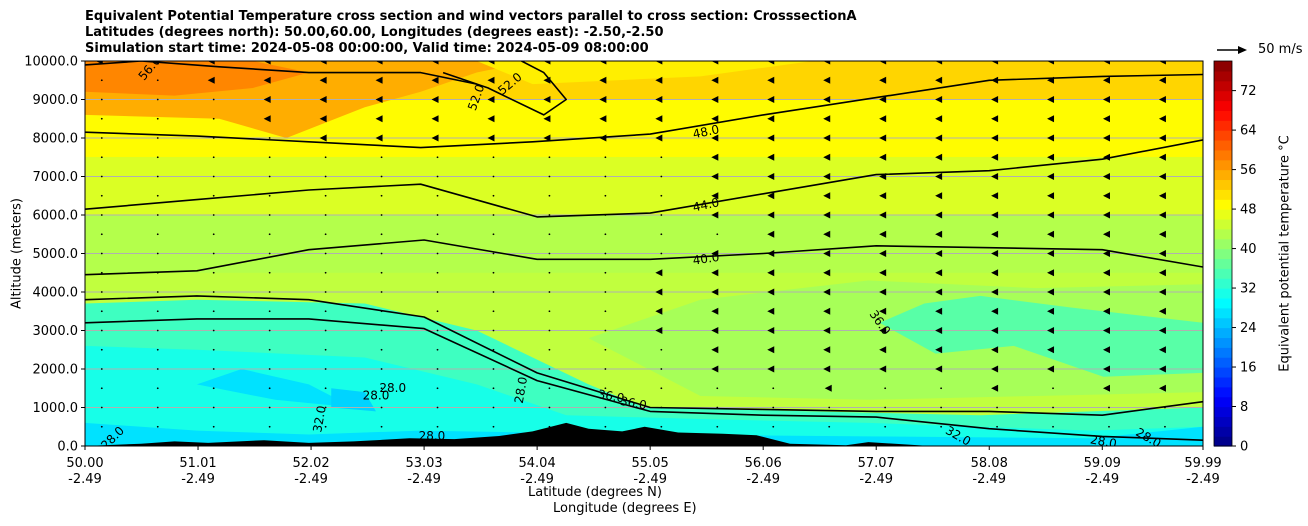 Image resolution: width=1308 pixels, height=526 pixels. Describe the element at coordinates (51, 62) in the screenshot. I see `y-tick-label: 10000.0` at that location.